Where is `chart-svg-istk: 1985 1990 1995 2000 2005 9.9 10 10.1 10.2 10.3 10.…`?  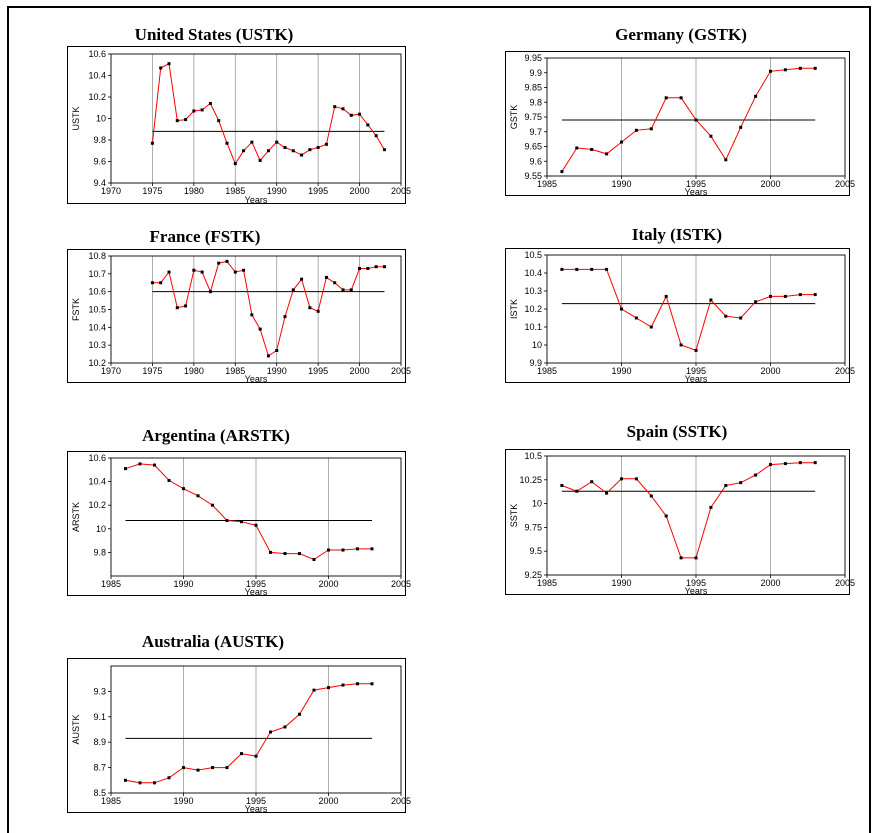 chart-svg-istk: 1985 1990 1995 2000 2005 9.9 10 10.1 10.2 10.3 10.… is located at coordinates (682, 317).